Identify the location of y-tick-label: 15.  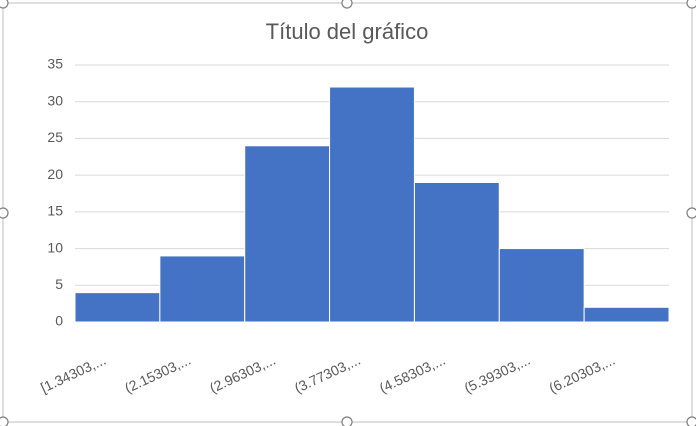
(55, 211).